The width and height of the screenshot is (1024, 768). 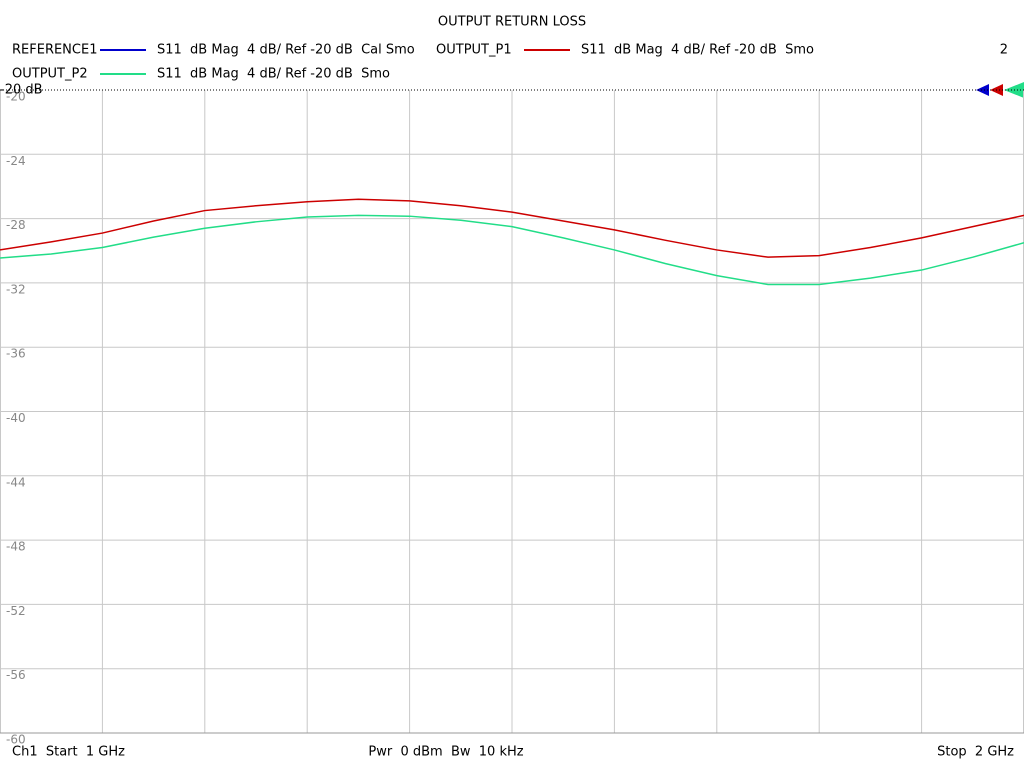 I want to click on legend-label: OUTPUT_P1, so click(x=474, y=50).